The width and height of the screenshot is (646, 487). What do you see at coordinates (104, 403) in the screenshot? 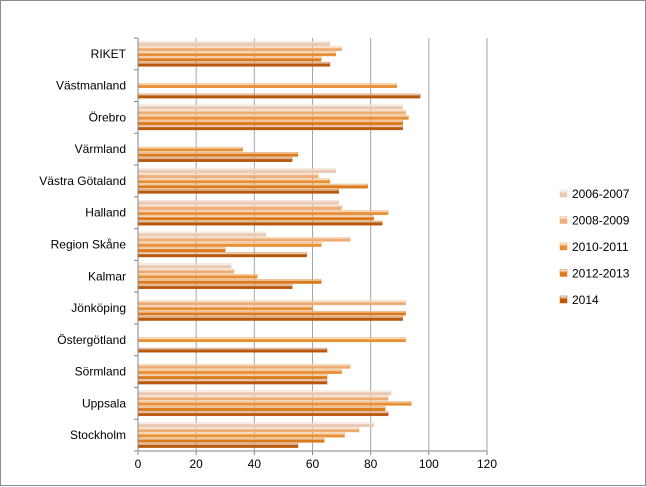
I see `category-label: Uppsala` at bounding box center [104, 403].